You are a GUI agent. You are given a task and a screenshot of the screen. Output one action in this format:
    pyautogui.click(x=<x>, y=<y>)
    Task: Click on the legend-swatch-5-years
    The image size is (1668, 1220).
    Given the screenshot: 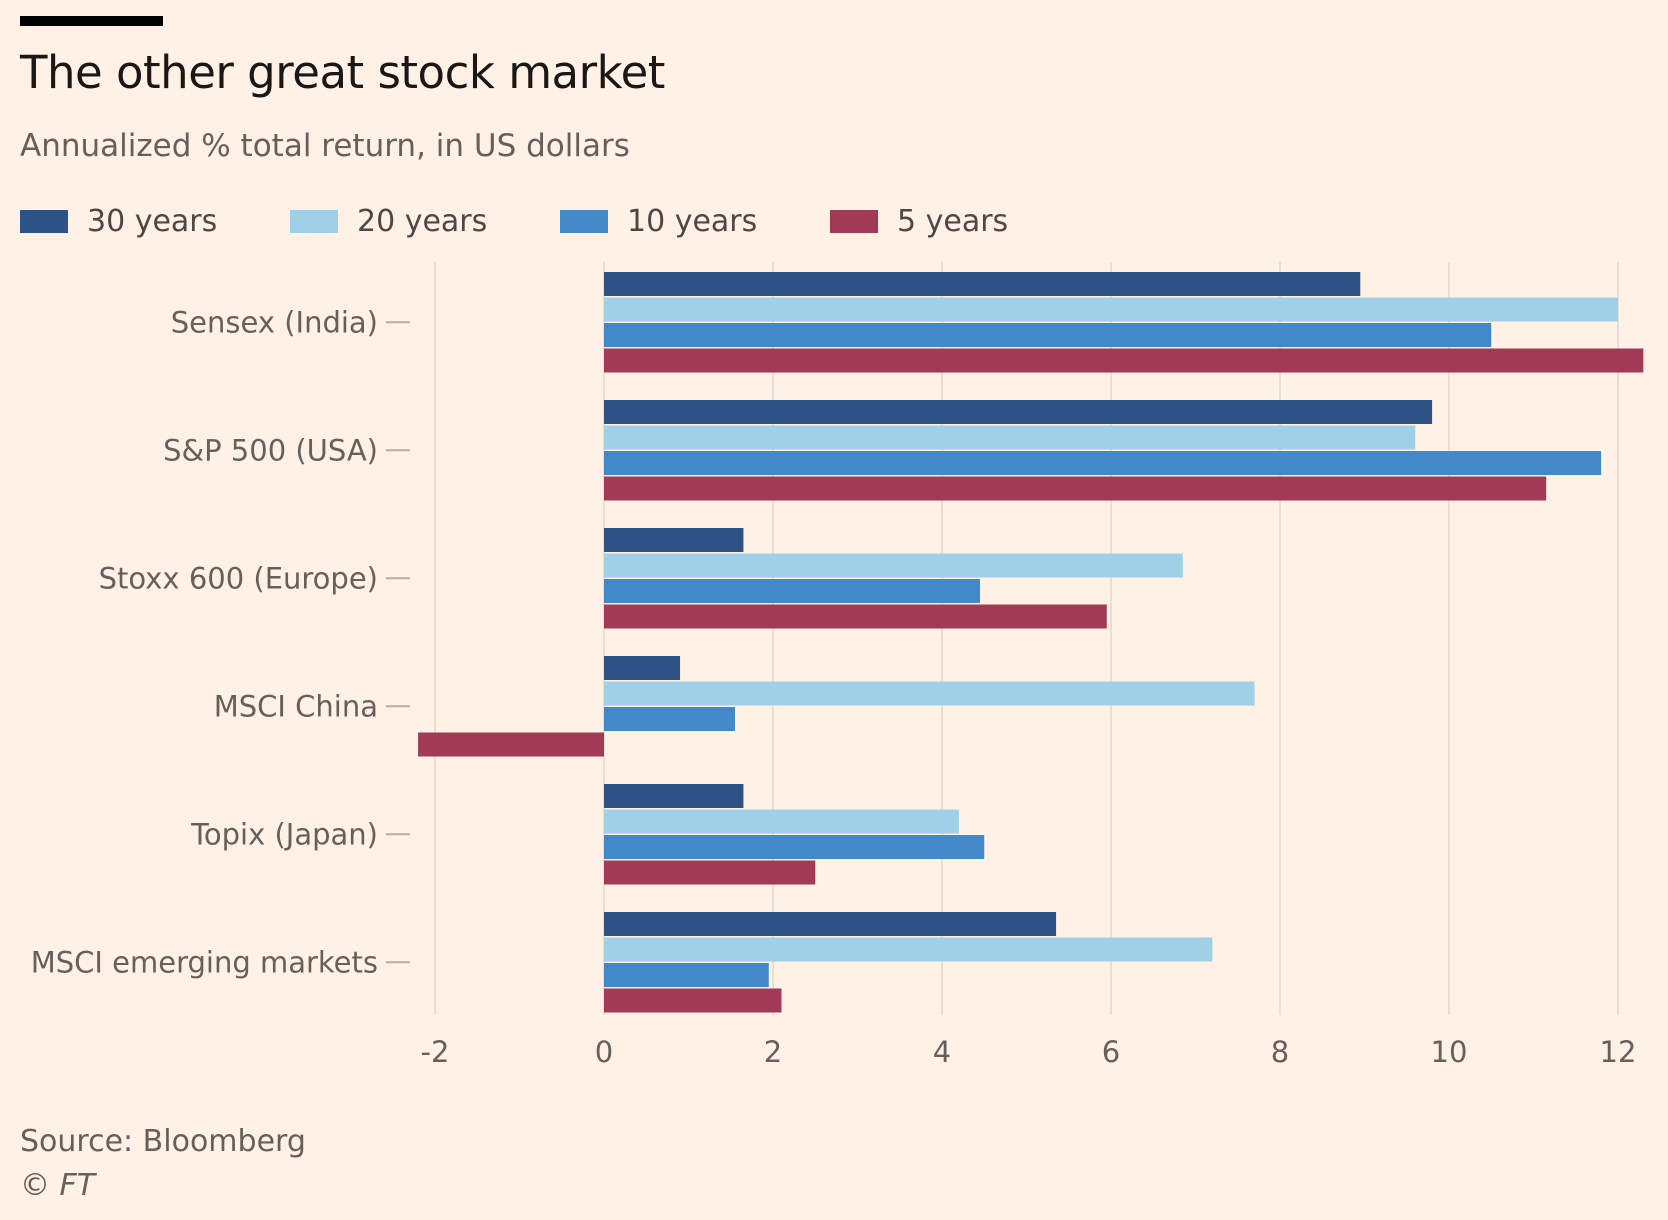 What is the action you would take?
    pyautogui.click(x=854, y=221)
    